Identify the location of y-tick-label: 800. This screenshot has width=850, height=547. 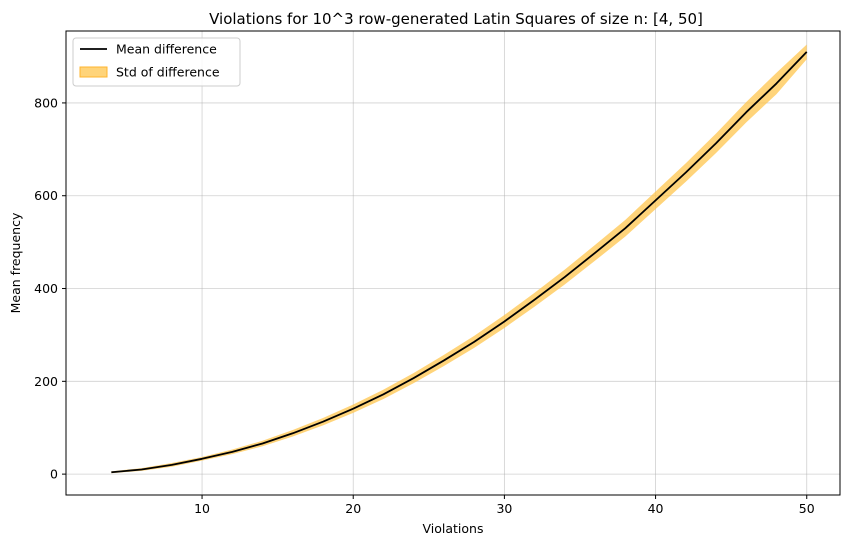
(46, 102).